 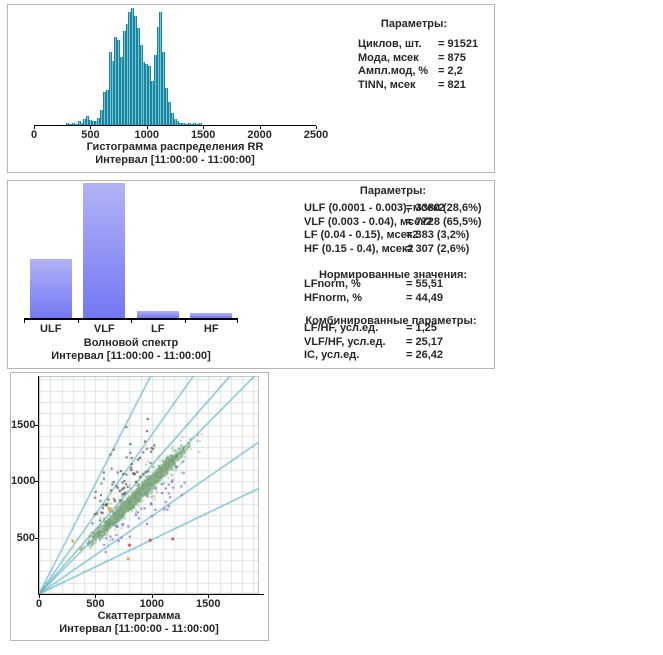 What do you see at coordinates (25, 537) in the screenshot?
I see `y-tick-label: 500` at bounding box center [25, 537].